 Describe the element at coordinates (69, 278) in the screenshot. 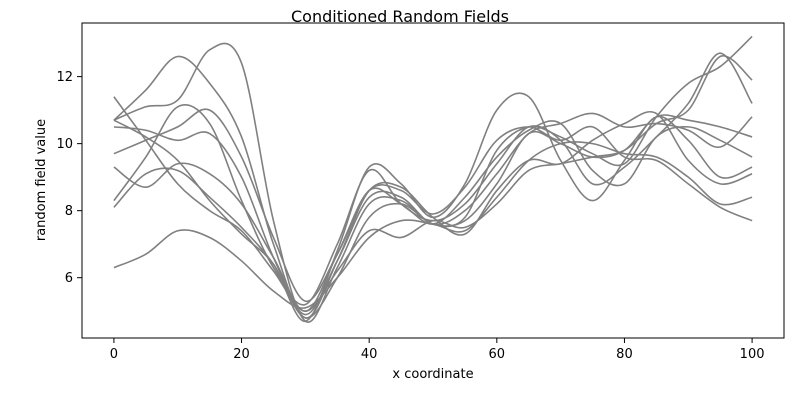

I see `y-tick-label: 6` at that location.